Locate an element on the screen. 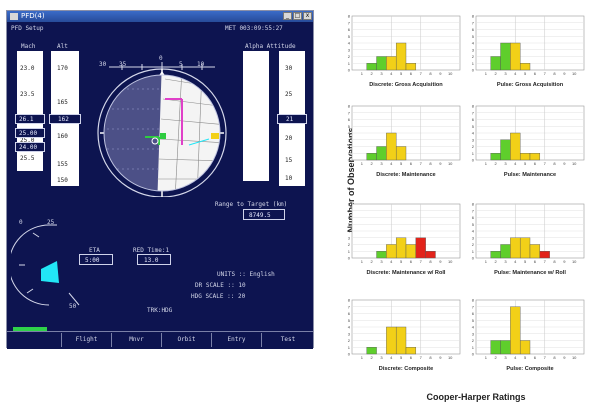 The width and height of the screenshot is (595, 404). tab-test: Test is located at coordinates (287, 340).